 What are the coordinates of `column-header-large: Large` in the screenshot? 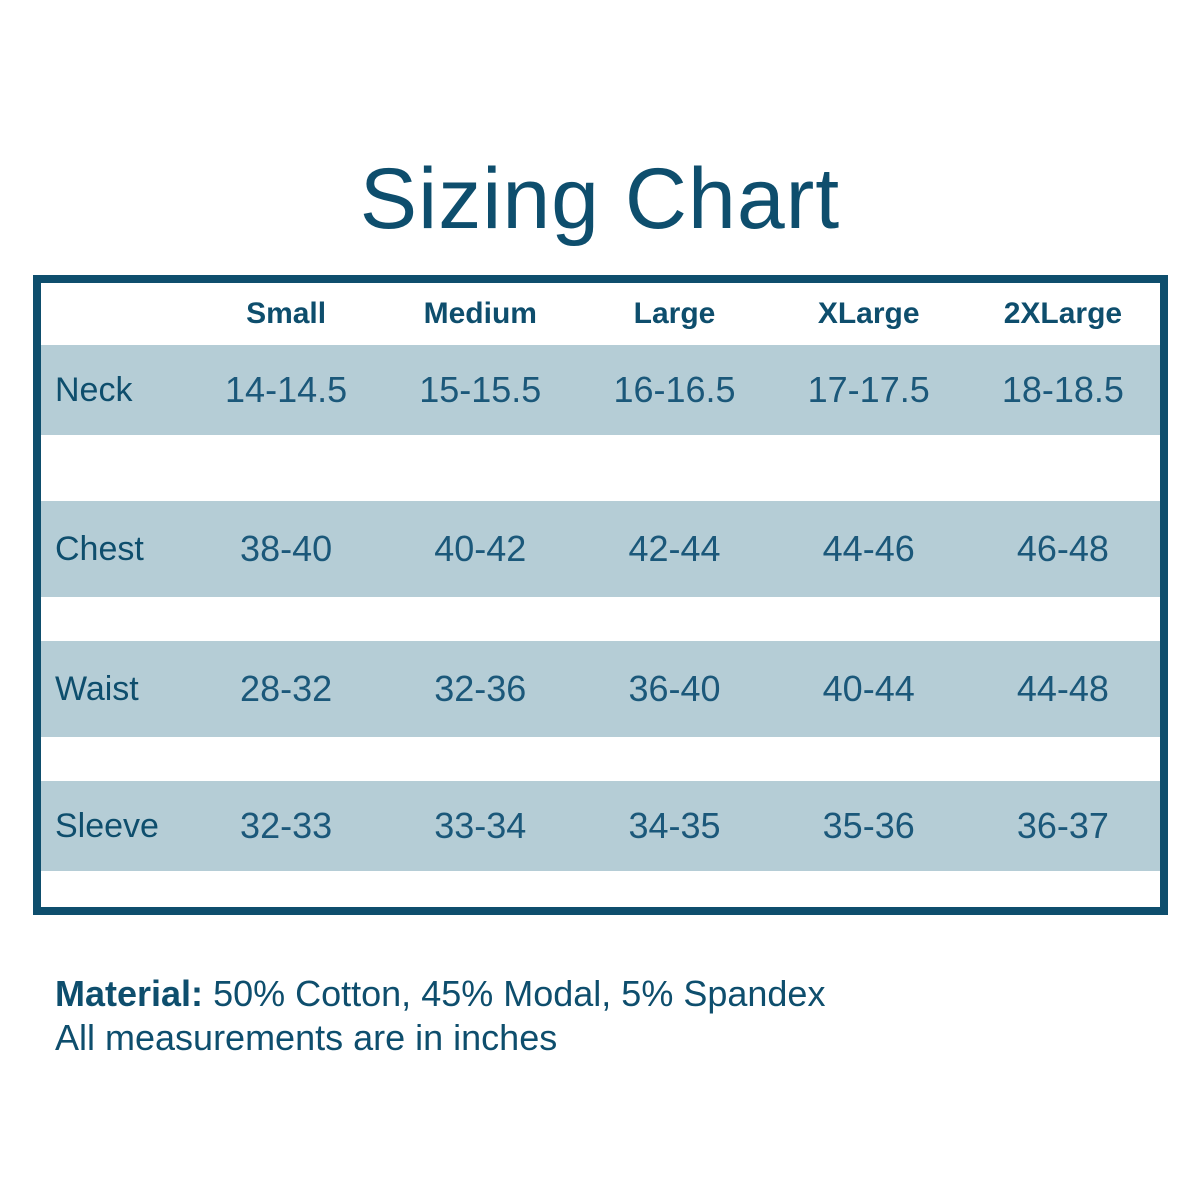 It's located at (674, 313).